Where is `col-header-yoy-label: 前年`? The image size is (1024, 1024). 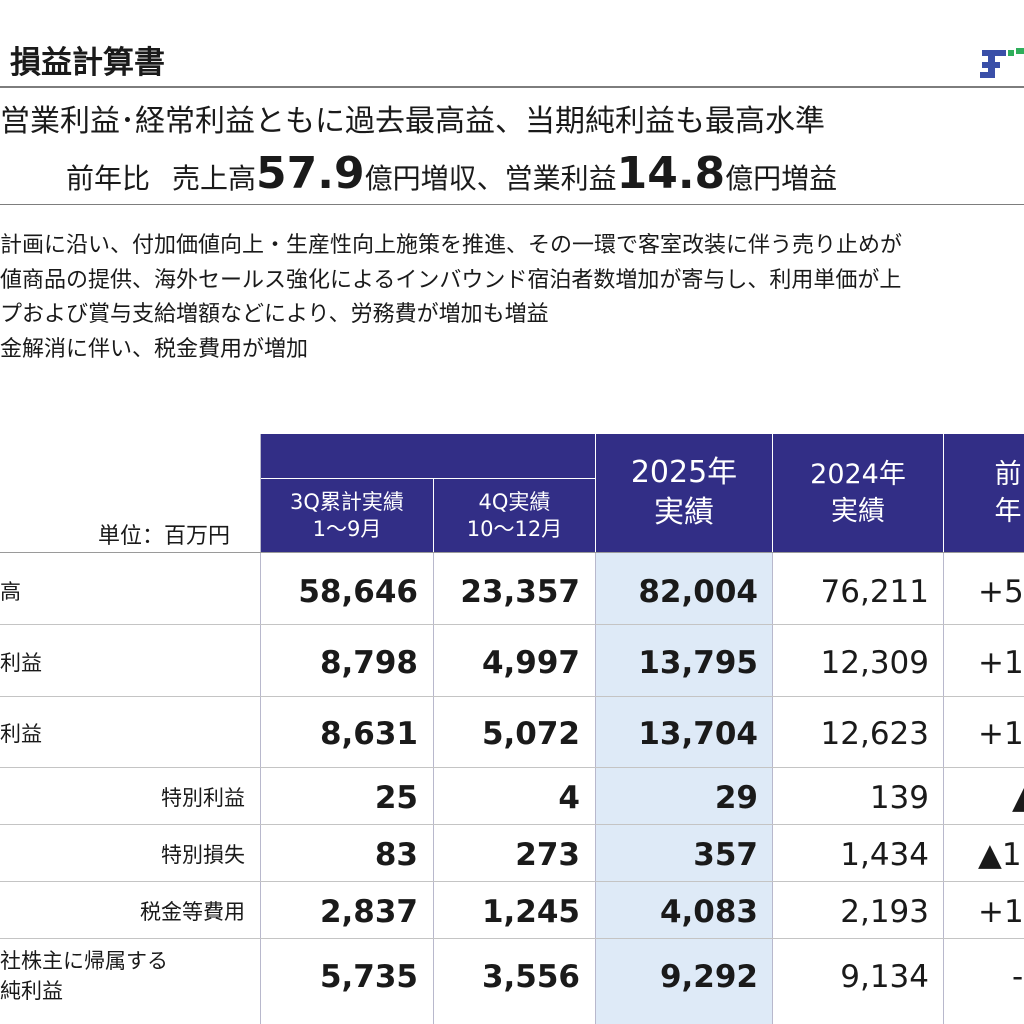
col-header-yoy-label: 前年 is located at coordinates (1008, 493).